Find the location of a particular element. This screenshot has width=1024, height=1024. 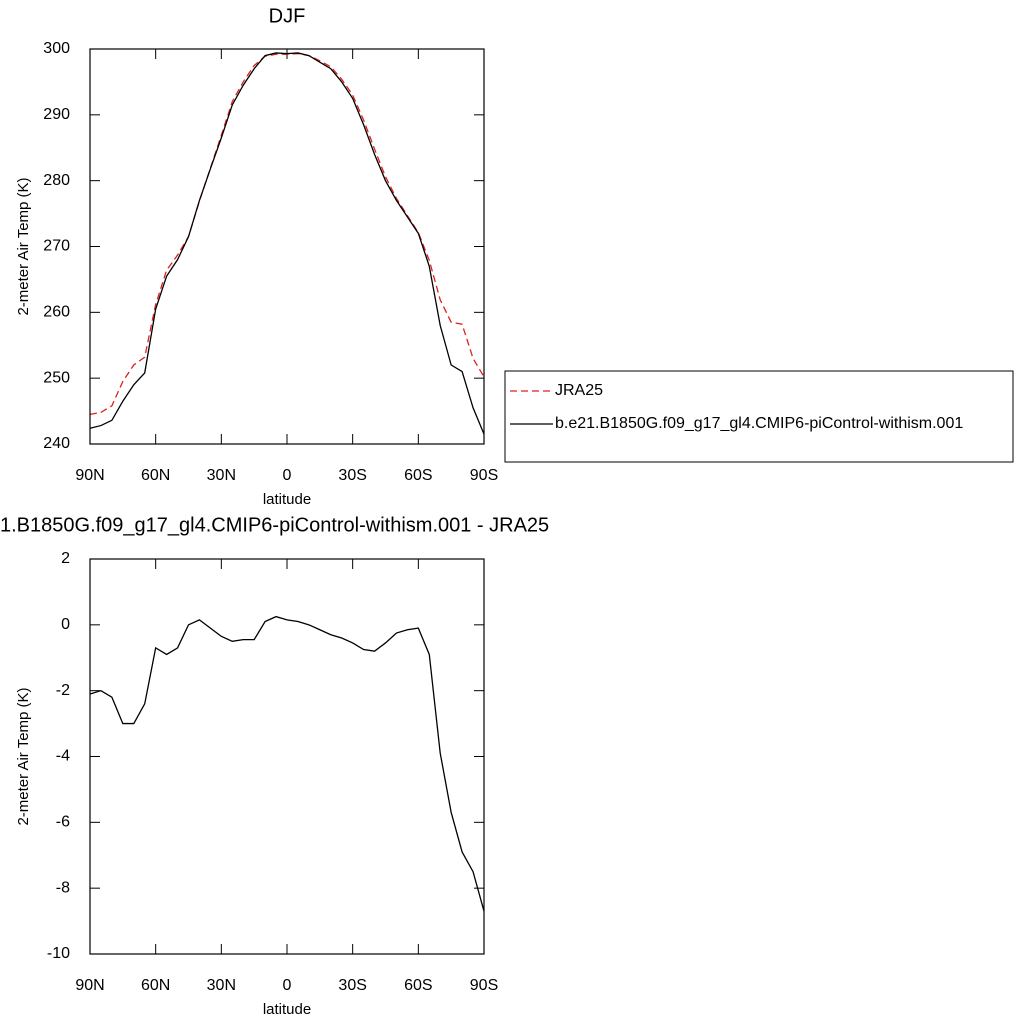

y-tick-label: -10 is located at coordinates (58, 953).